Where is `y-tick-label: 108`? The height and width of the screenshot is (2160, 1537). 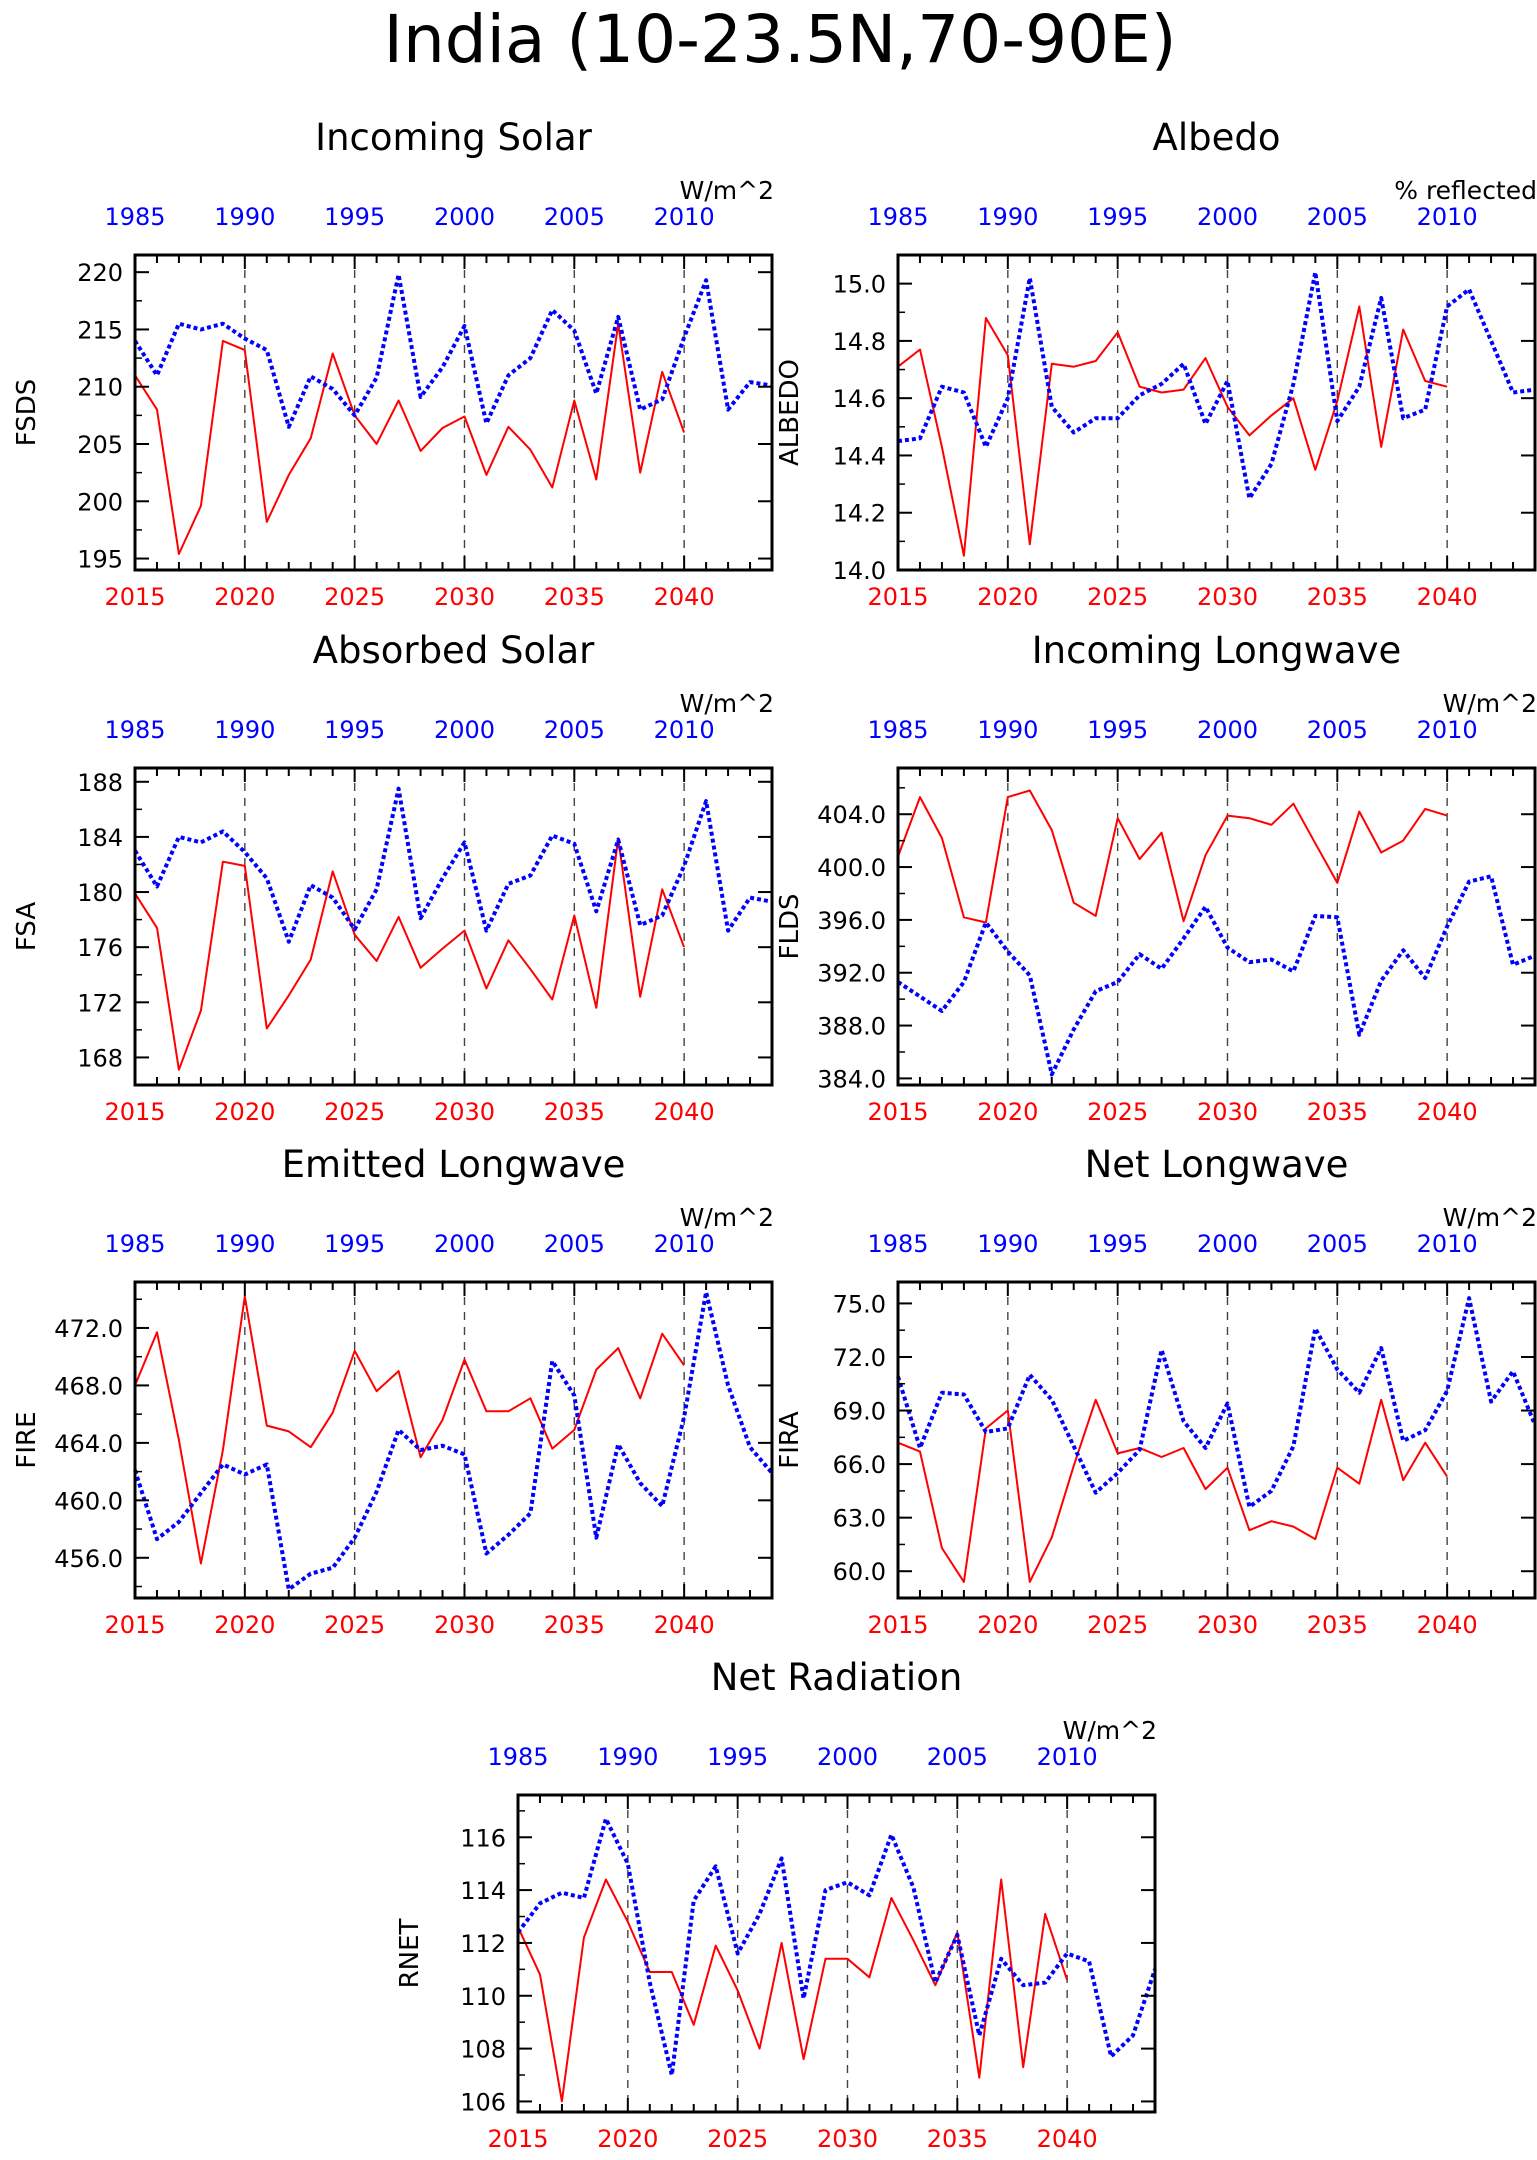 y-tick-label: 108 is located at coordinates (483, 2050).